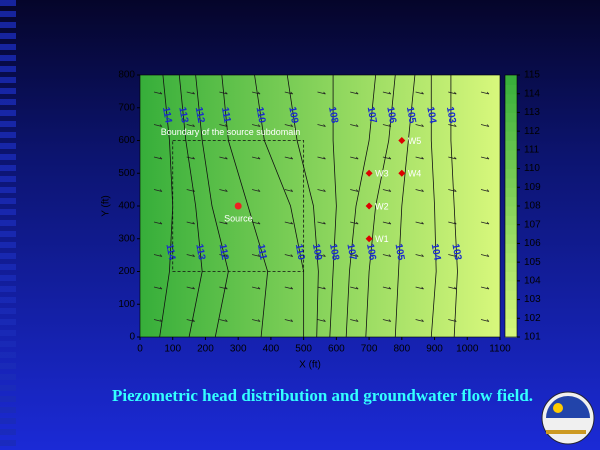 This screenshot has height=450, width=600. I want to click on subdomain-boundary, so click(238, 206).